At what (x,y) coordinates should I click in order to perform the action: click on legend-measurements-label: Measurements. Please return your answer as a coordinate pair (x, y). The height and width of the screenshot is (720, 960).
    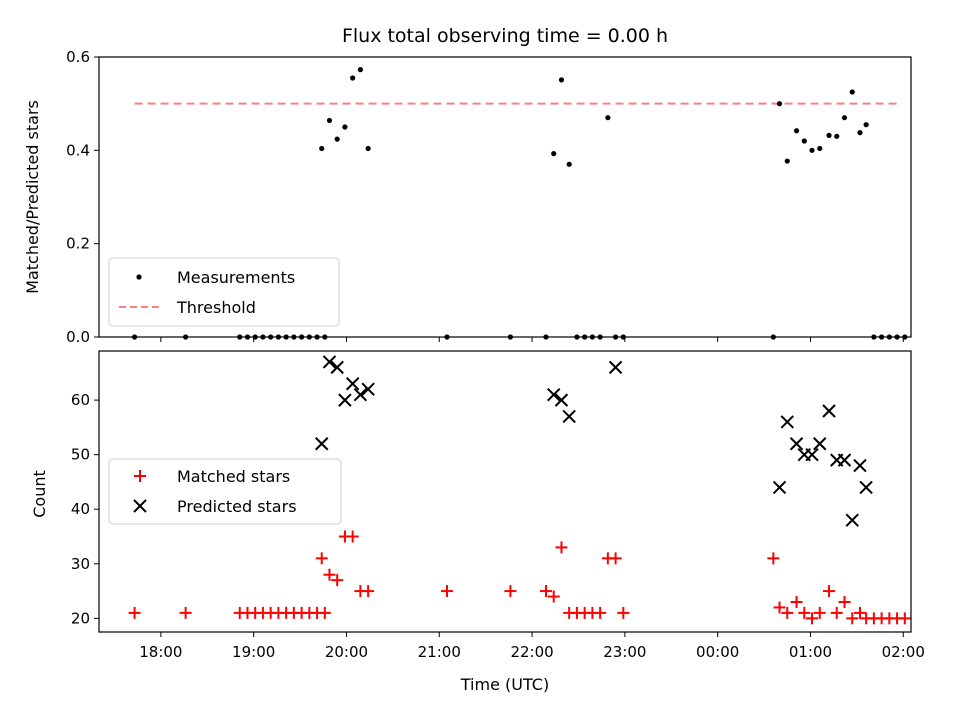
    Looking at the image, I should click on (236, 277).